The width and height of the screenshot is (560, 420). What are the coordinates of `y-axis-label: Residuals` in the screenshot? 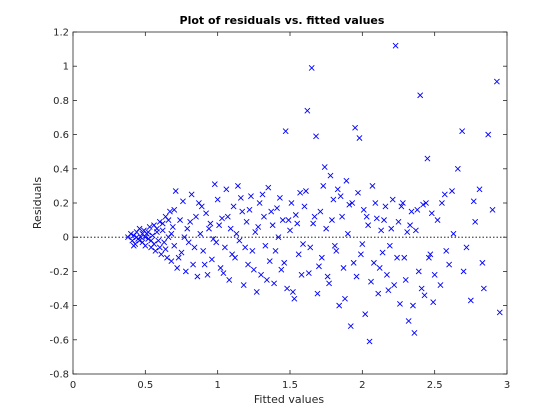 It's located at (37, 203).